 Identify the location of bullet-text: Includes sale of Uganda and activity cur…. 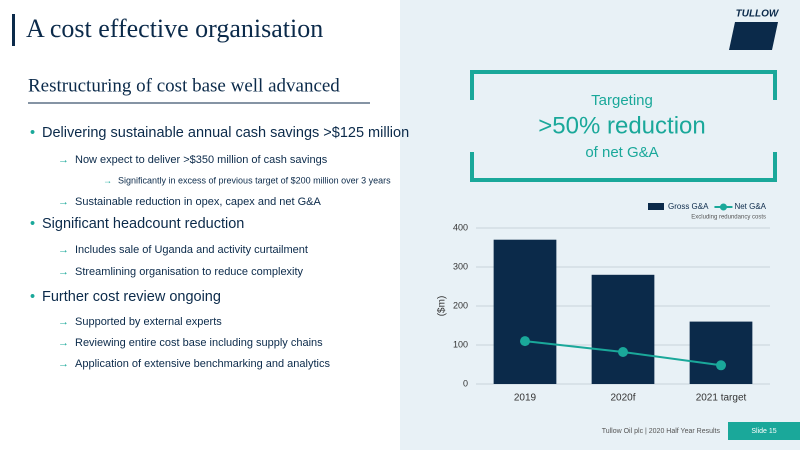
(191, 250).